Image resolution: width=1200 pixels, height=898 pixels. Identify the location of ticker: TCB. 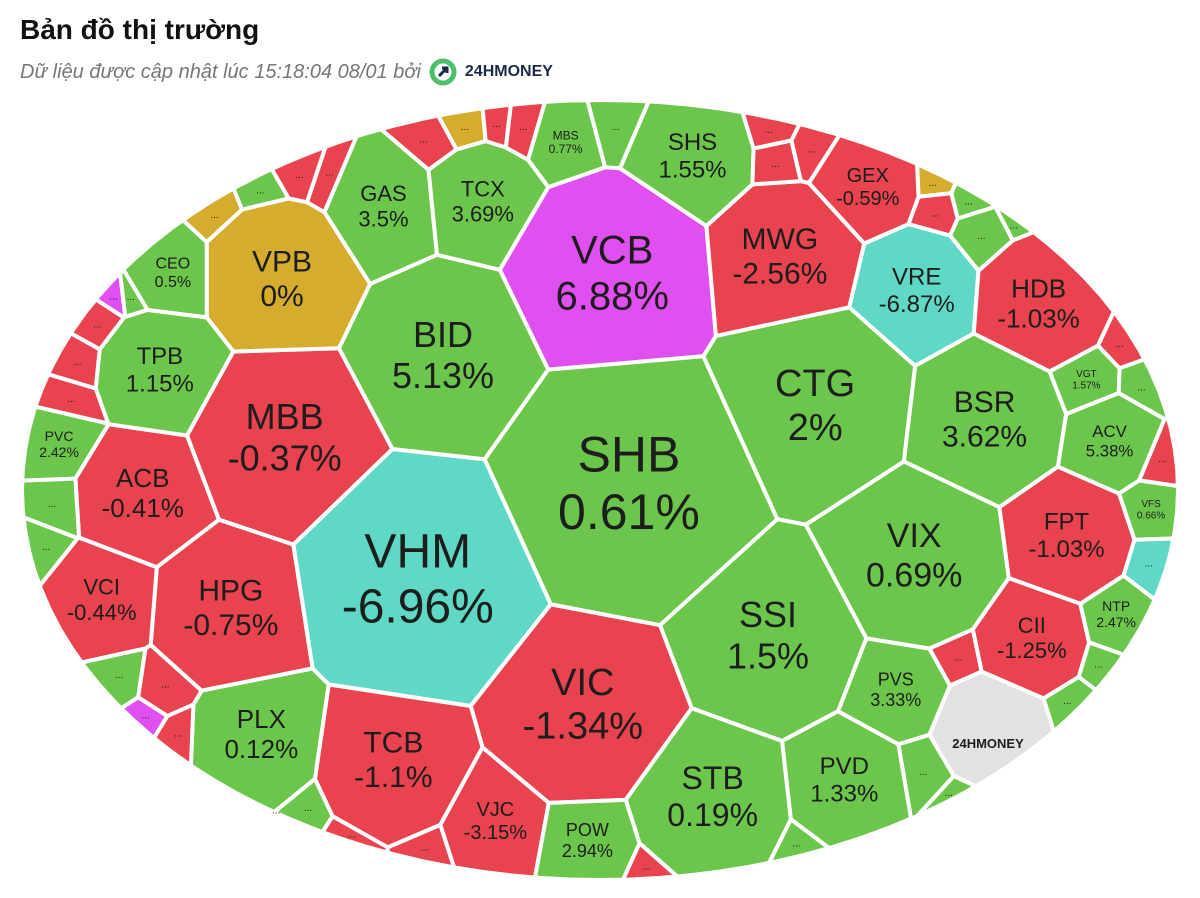
(393, 742).